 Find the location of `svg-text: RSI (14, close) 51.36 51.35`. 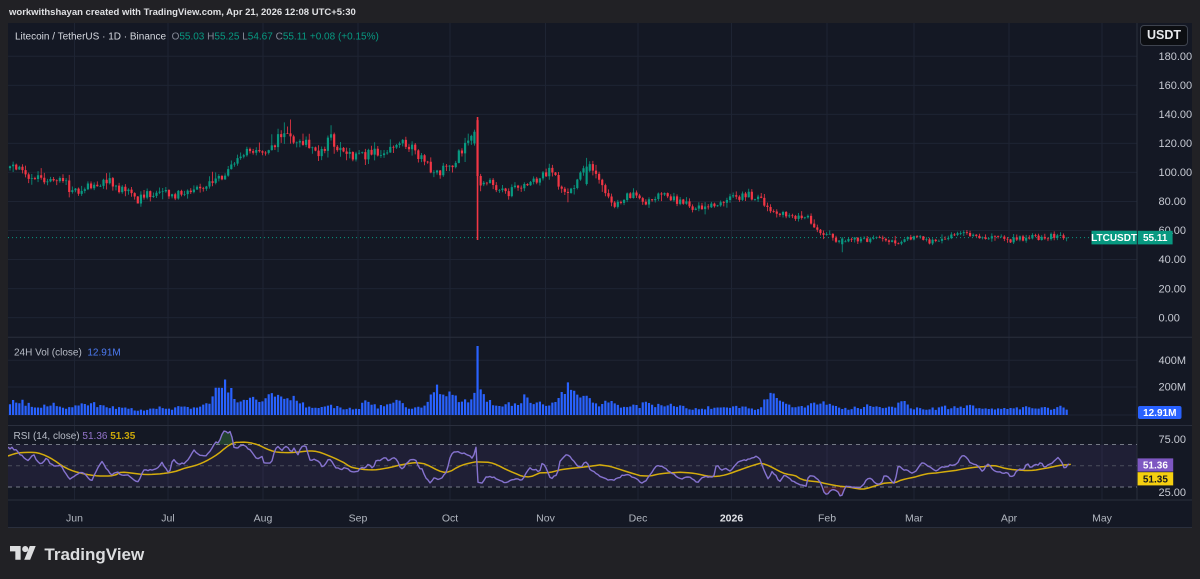

svg-text: RSI (14, close) 51.36 51.35 is located at coordinates (75, 436).